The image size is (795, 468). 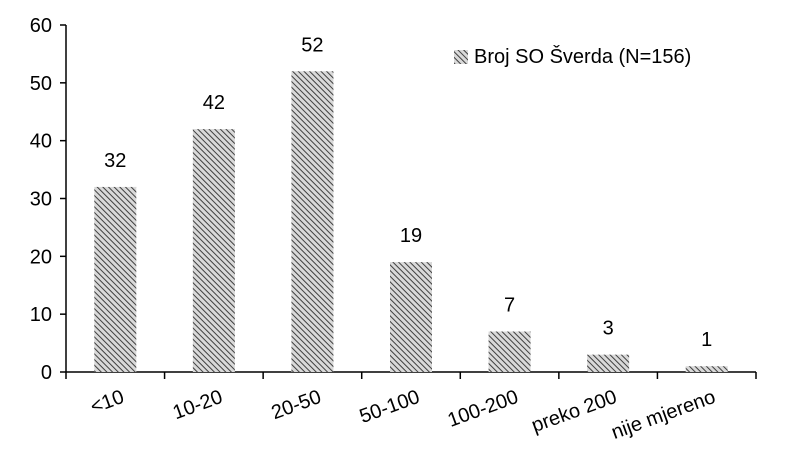 What do you see at coordinates (115, 161) in the screenshot?
I see `data-label: 32` at bounding box center [115, 161].